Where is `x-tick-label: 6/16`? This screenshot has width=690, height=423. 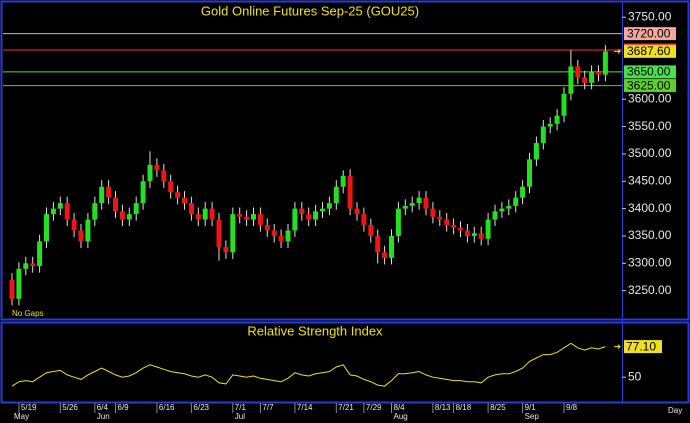
x-tick-label: 6/16 is located at coordinates (167, 407).